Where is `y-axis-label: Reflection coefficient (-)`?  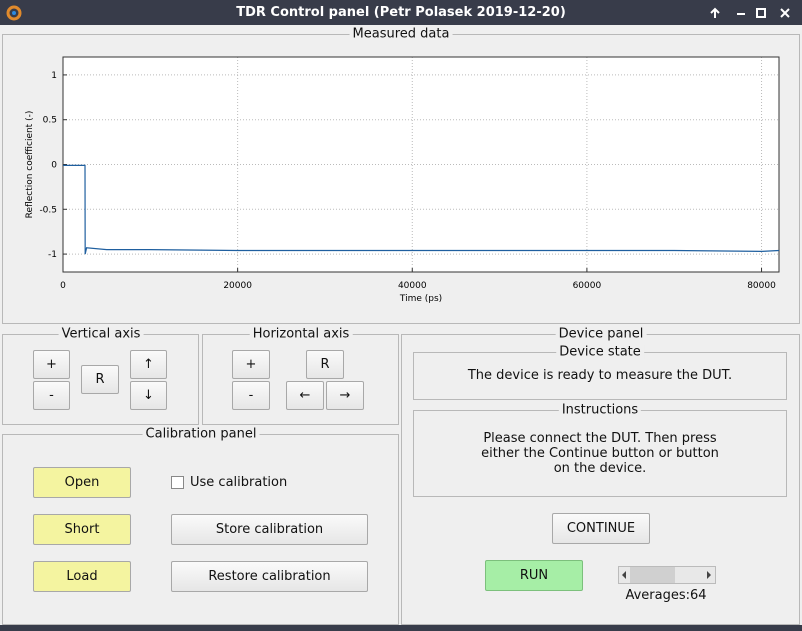
y-axis-label: Reflection coefficient (-) is located at coordinates (30, 165).